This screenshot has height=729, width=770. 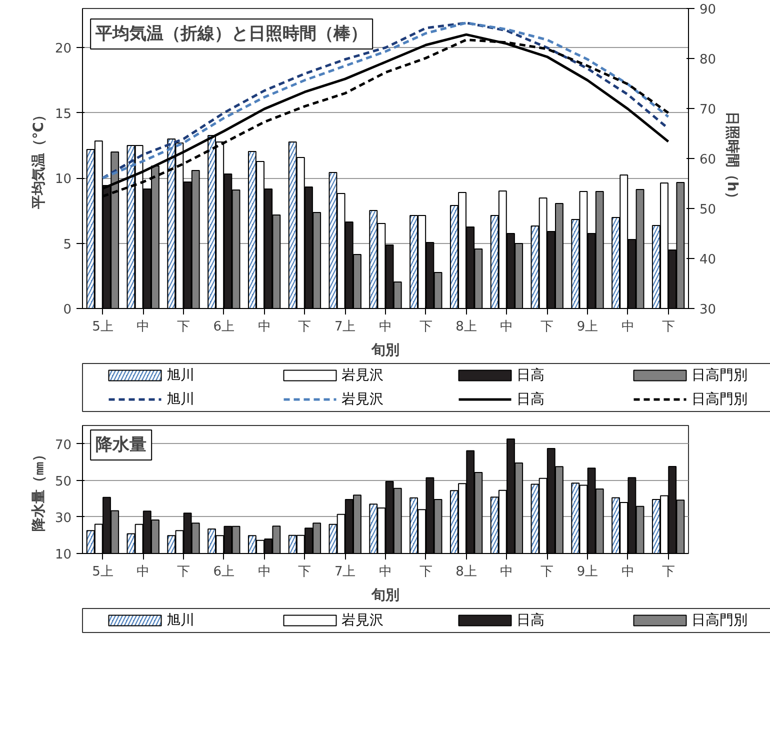 I want to click on y-tick-label: 70, so click(x=63, y=445).